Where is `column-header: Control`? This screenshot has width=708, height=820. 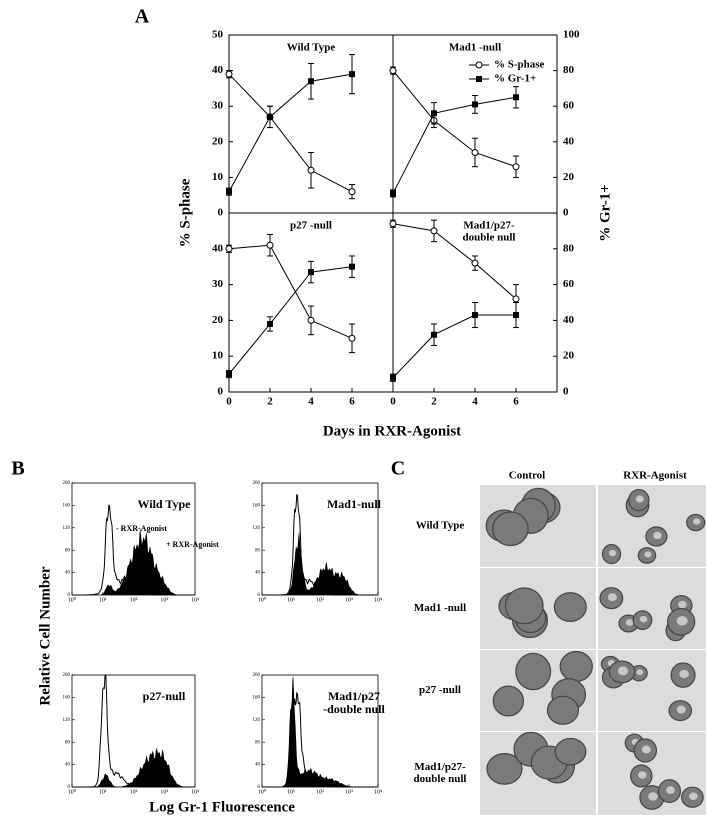
column-header: Control is located at coordinates (527, 476).